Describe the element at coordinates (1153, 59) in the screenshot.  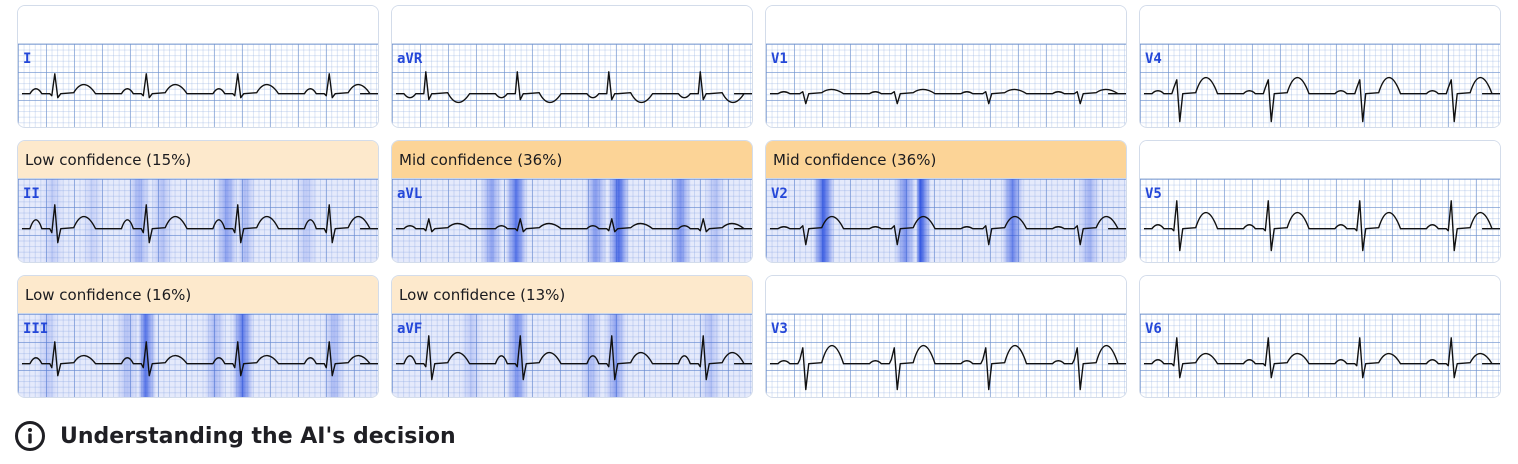
I see `lead-label: V4` at that location.